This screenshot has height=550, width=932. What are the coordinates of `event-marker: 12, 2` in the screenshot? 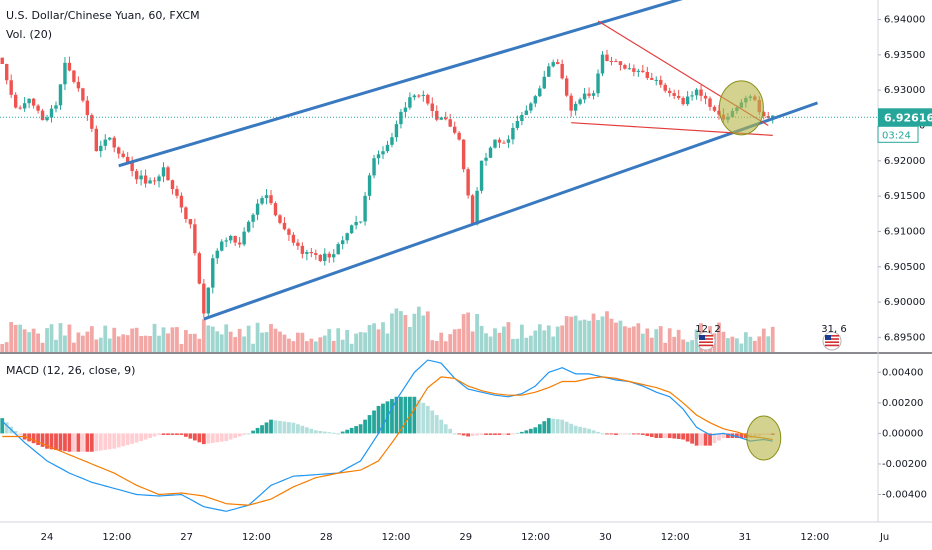 It's located at (708, 337).